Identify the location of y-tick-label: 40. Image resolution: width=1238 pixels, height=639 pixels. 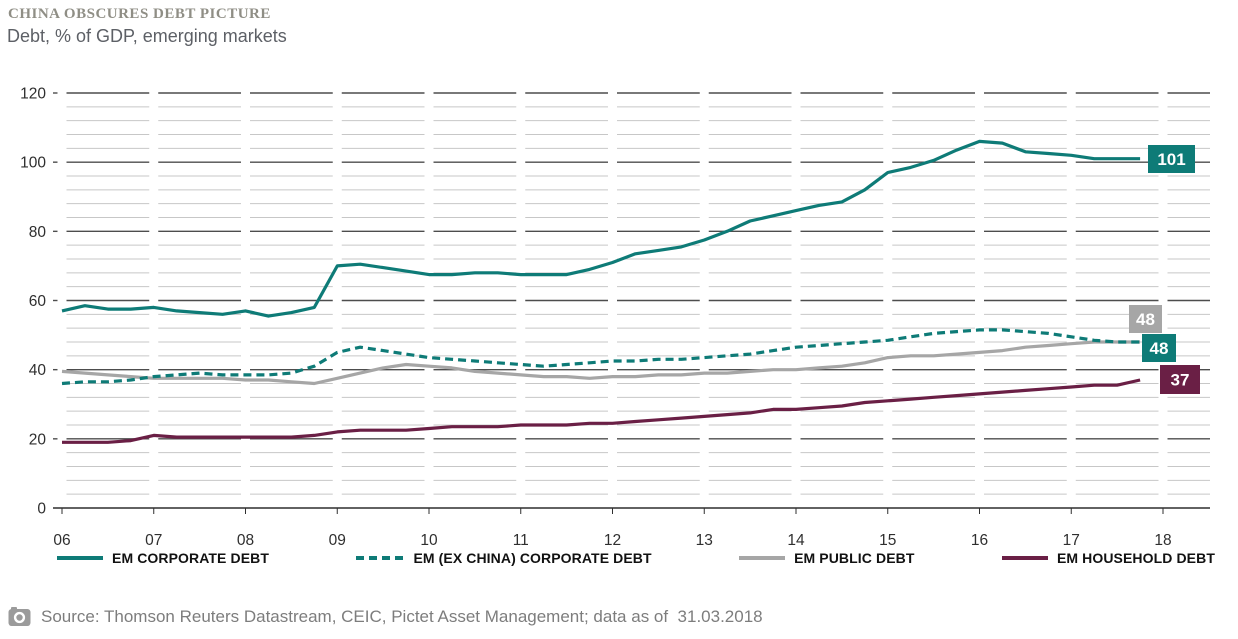
(38, 370).